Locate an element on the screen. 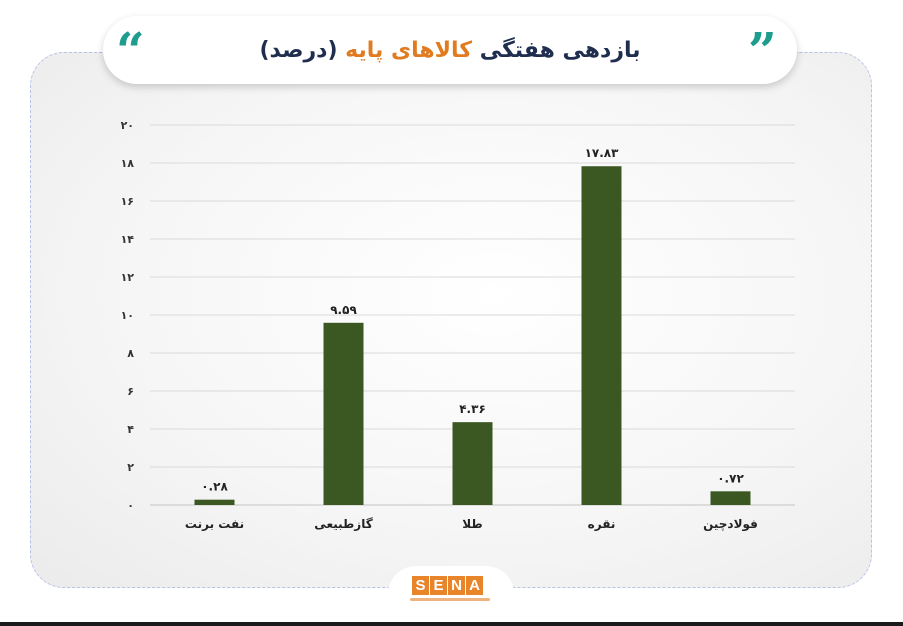  data-label: ۱۷.۸۳ is located at coordinates (602, 153).